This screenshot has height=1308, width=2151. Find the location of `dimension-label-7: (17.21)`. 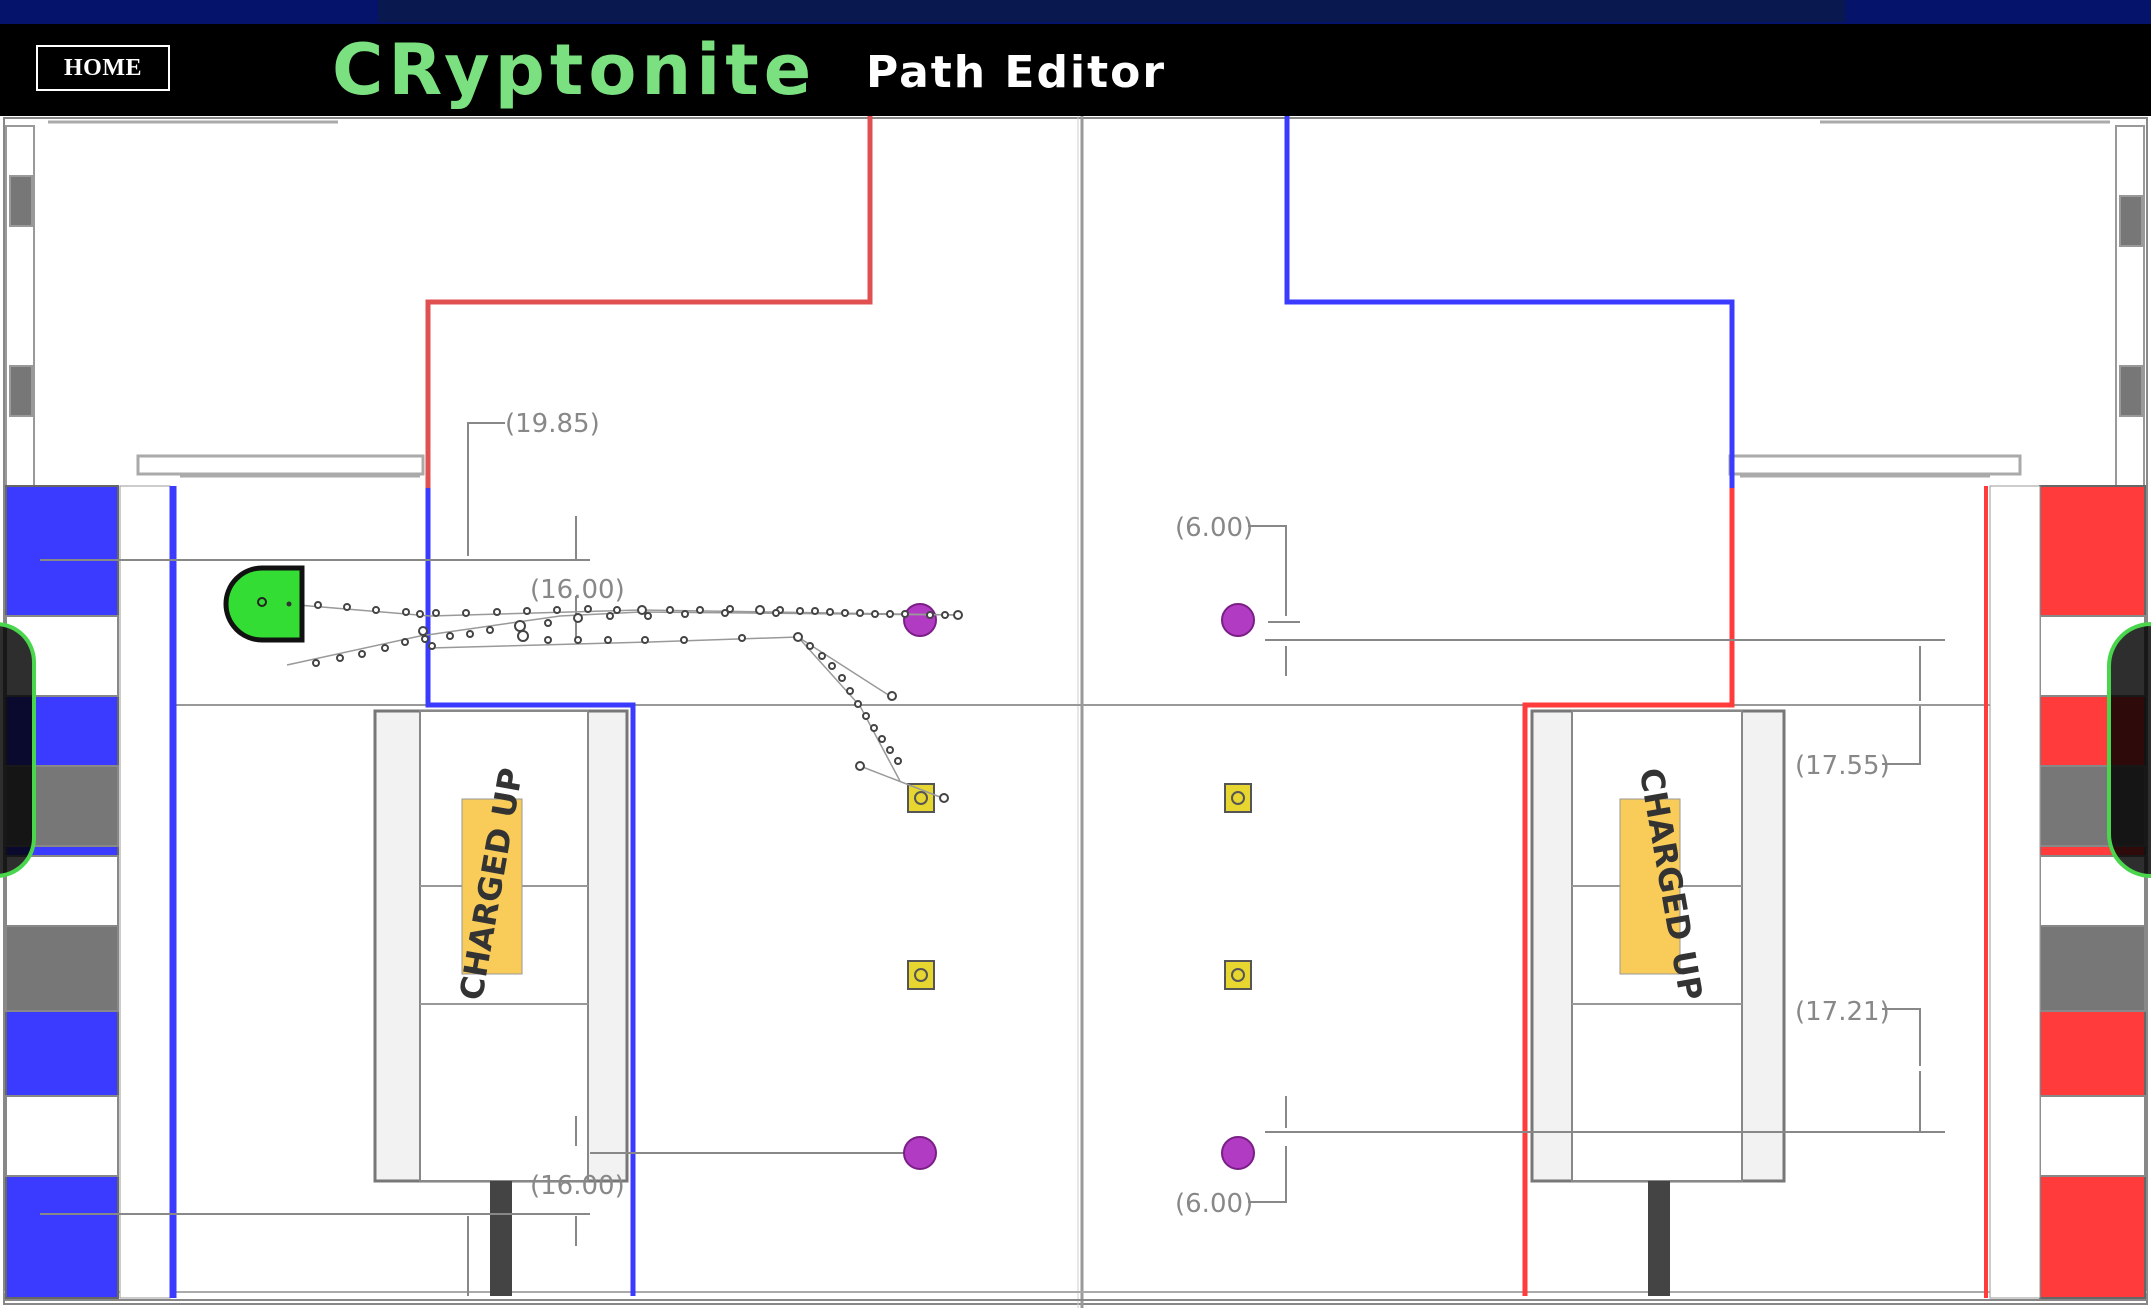

dimension-label-7: (17.21) is located at coordinates (1842, 1012).